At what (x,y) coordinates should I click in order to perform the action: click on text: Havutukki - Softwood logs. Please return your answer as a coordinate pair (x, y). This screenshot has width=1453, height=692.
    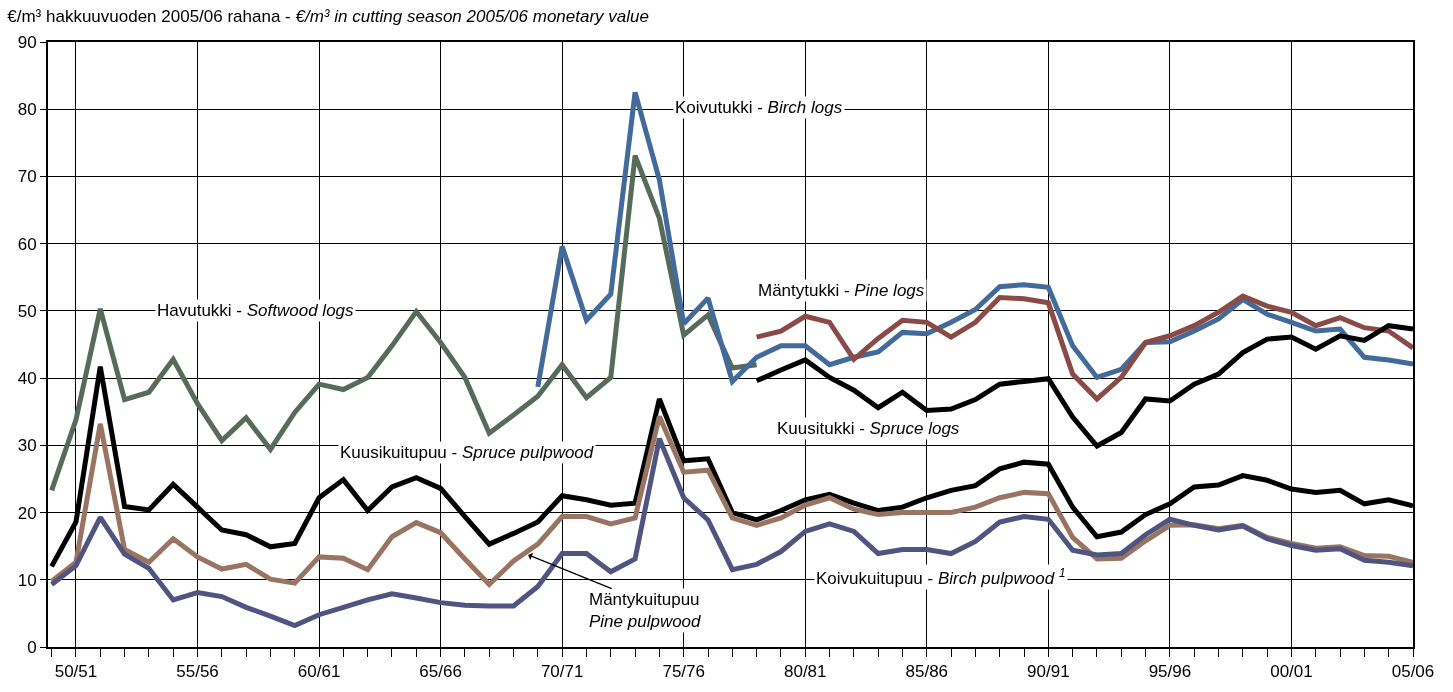
    Looking at the image, I should click on (256, 310).